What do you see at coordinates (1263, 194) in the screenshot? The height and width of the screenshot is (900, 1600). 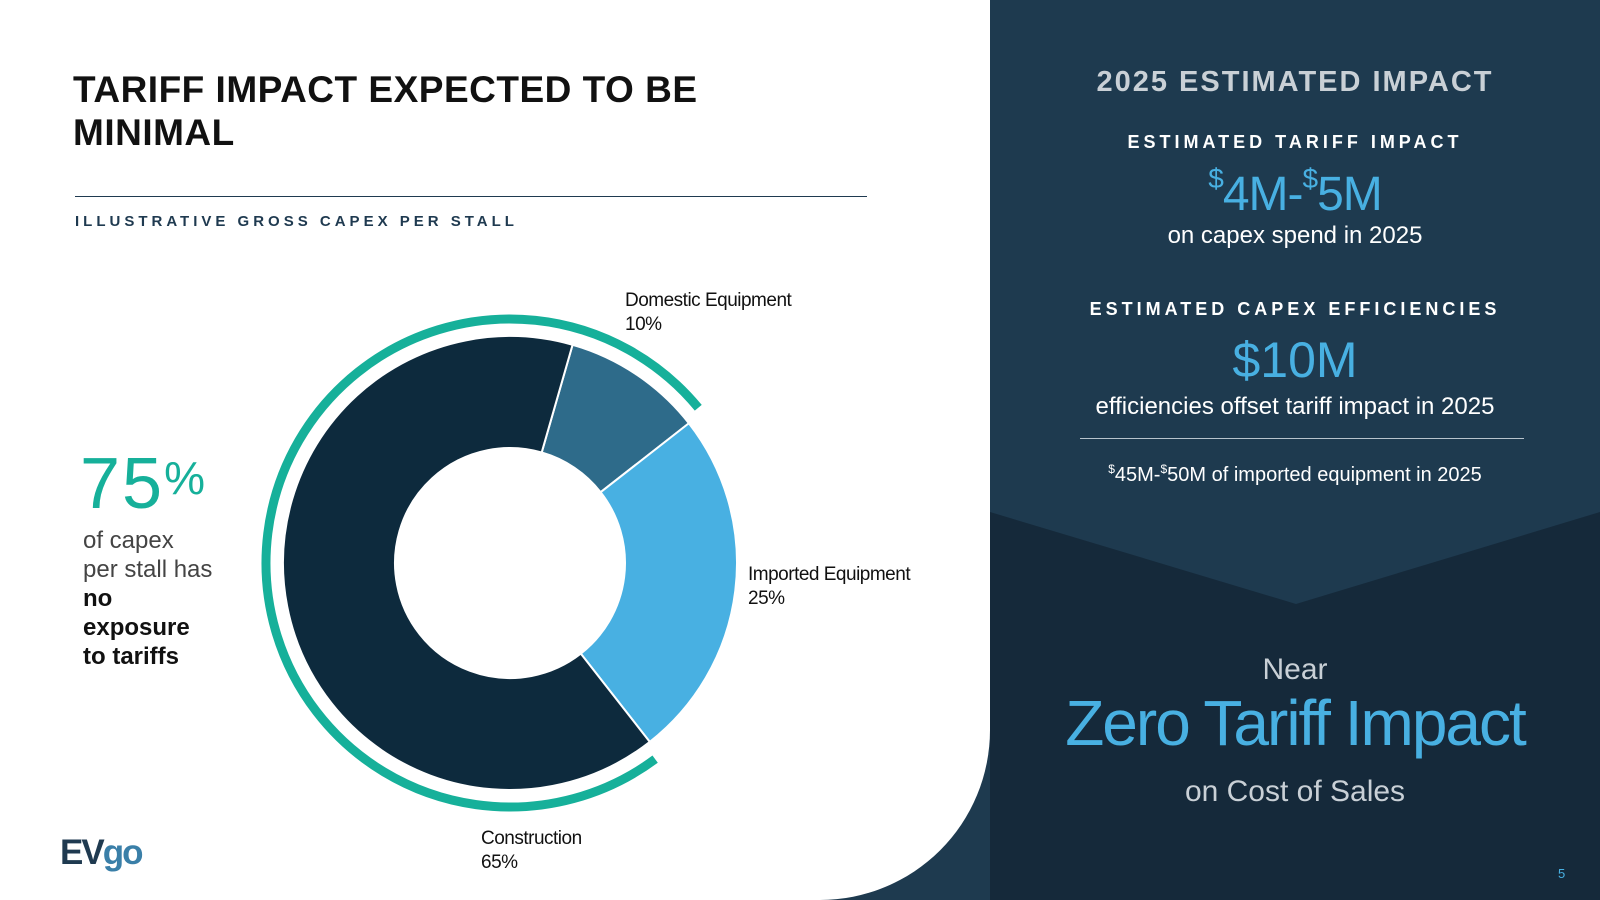 I see `tariff-amount-low: 4M-` at bounding box center [1263, 194].